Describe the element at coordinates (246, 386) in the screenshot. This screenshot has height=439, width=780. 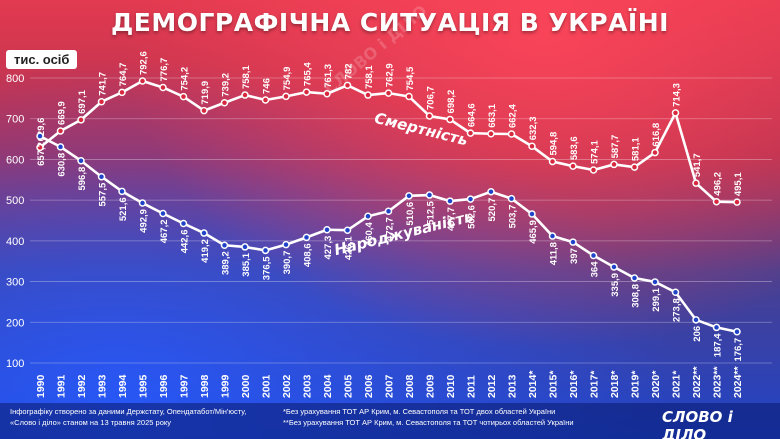
I see `x-tick-label: 2000` at that location.